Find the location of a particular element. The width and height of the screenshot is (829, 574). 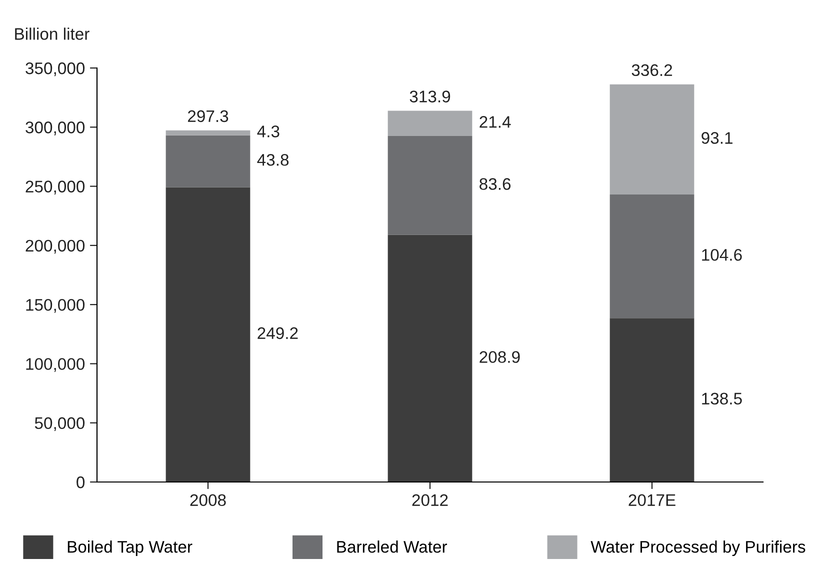

y-tick-label: 250,000 is located at coordinates (55, 187).